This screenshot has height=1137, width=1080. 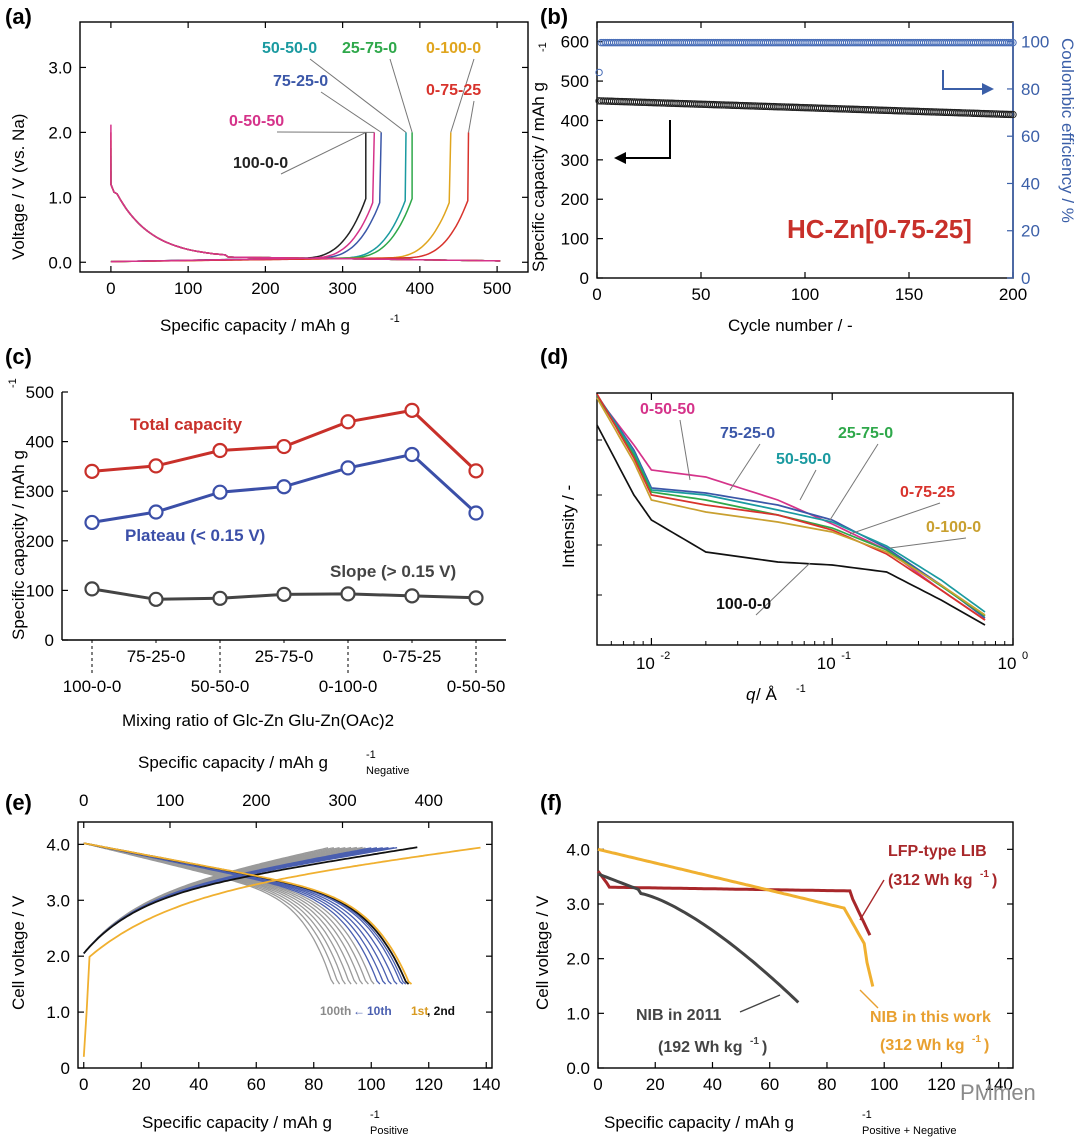 What do you see at coordinates (83, 800) in the screenshot?
I see `panel-e-top-xtick-label: 0` at bounding box center [83, 800].